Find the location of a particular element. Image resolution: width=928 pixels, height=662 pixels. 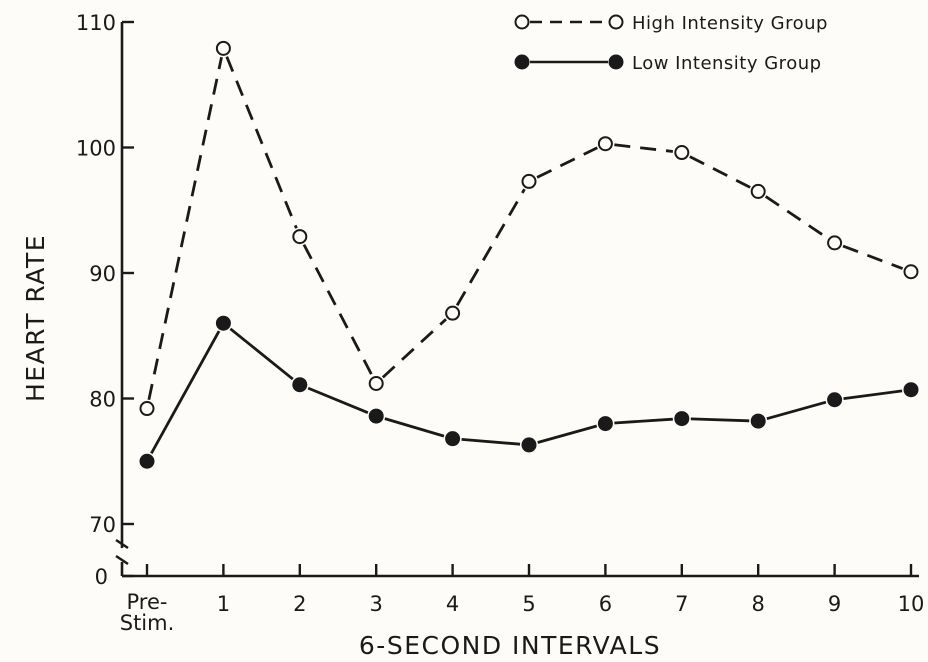

y-tick-label: 110 is located at coordinates (96, 23).